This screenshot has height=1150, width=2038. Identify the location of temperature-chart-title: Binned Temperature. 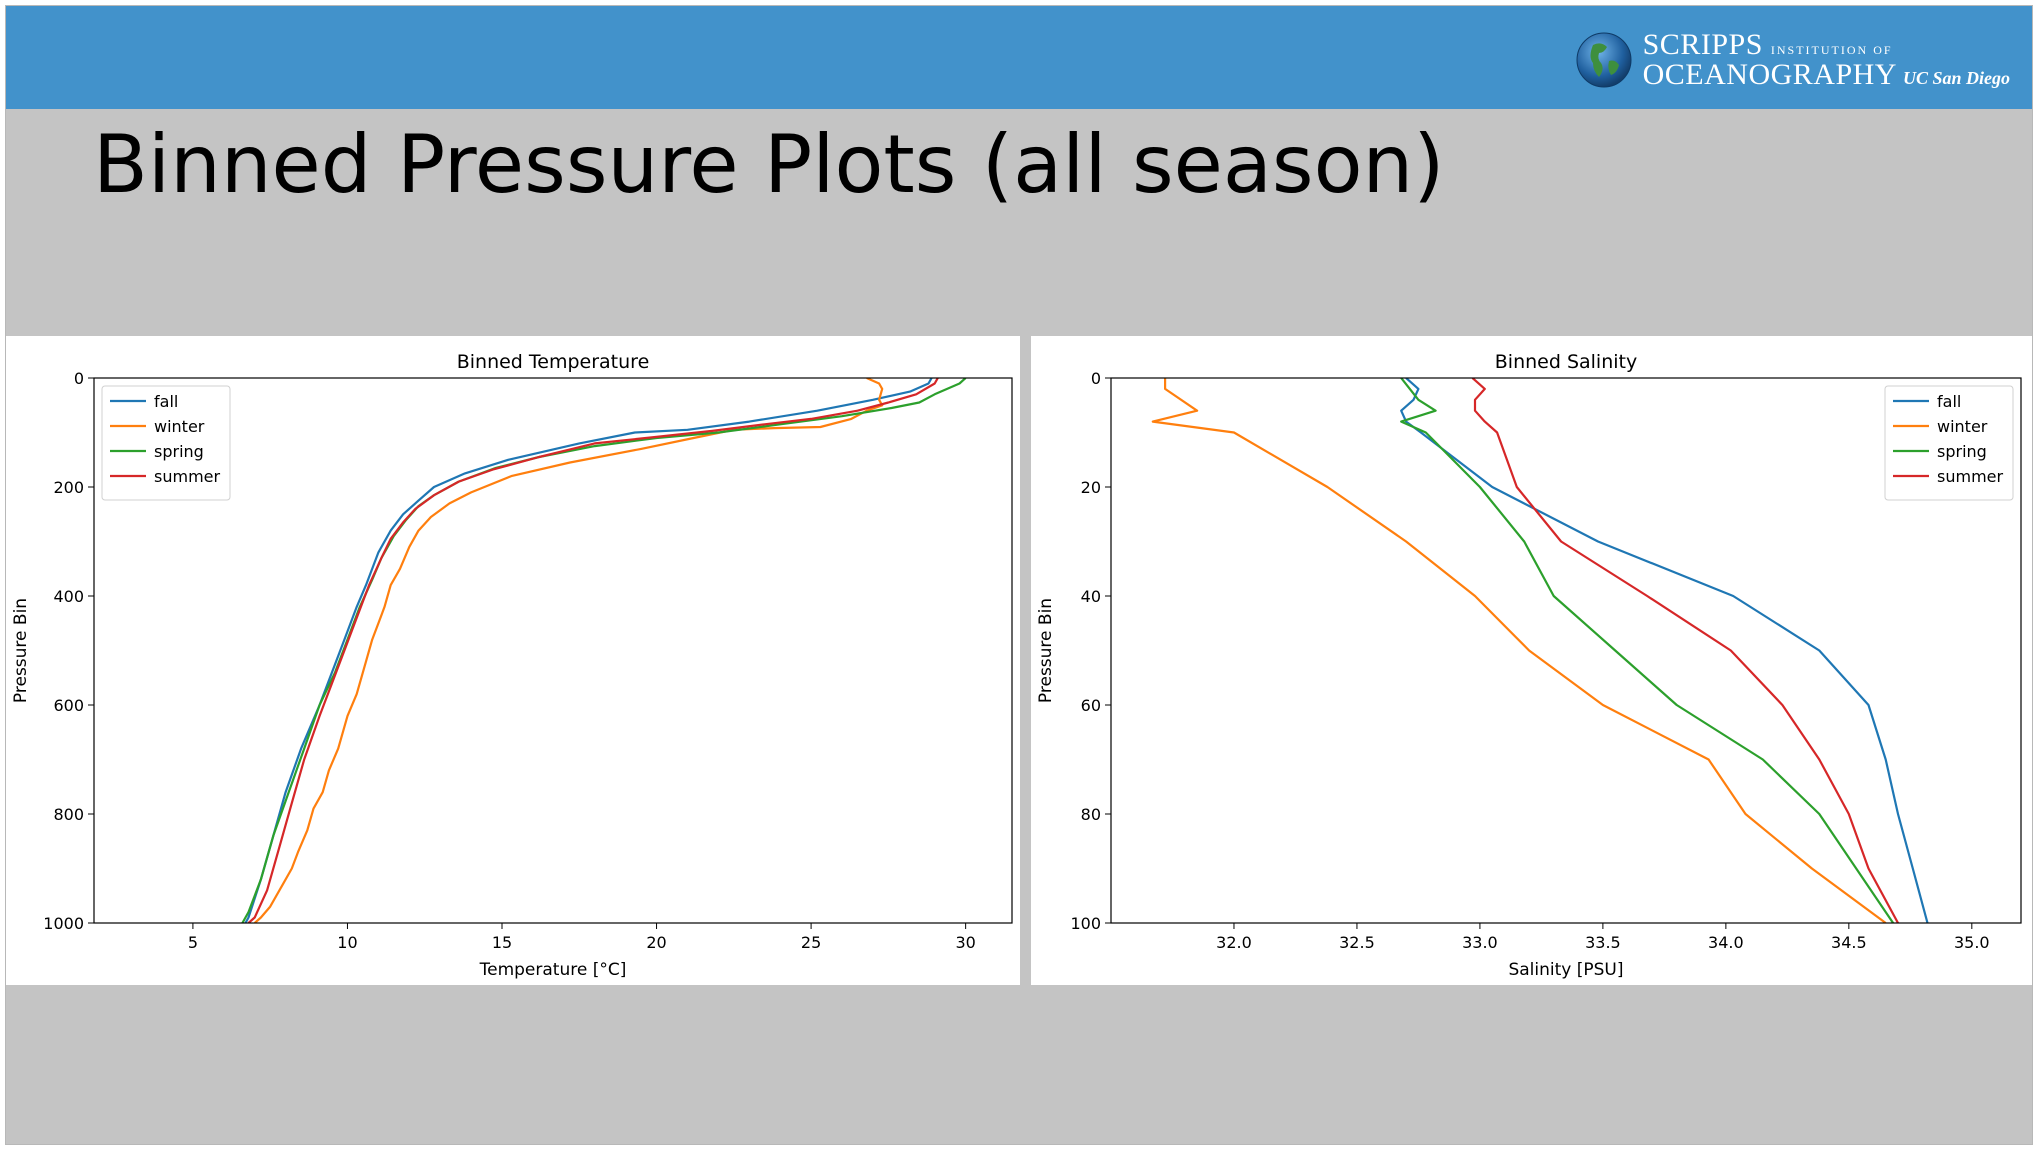
(553, 362).